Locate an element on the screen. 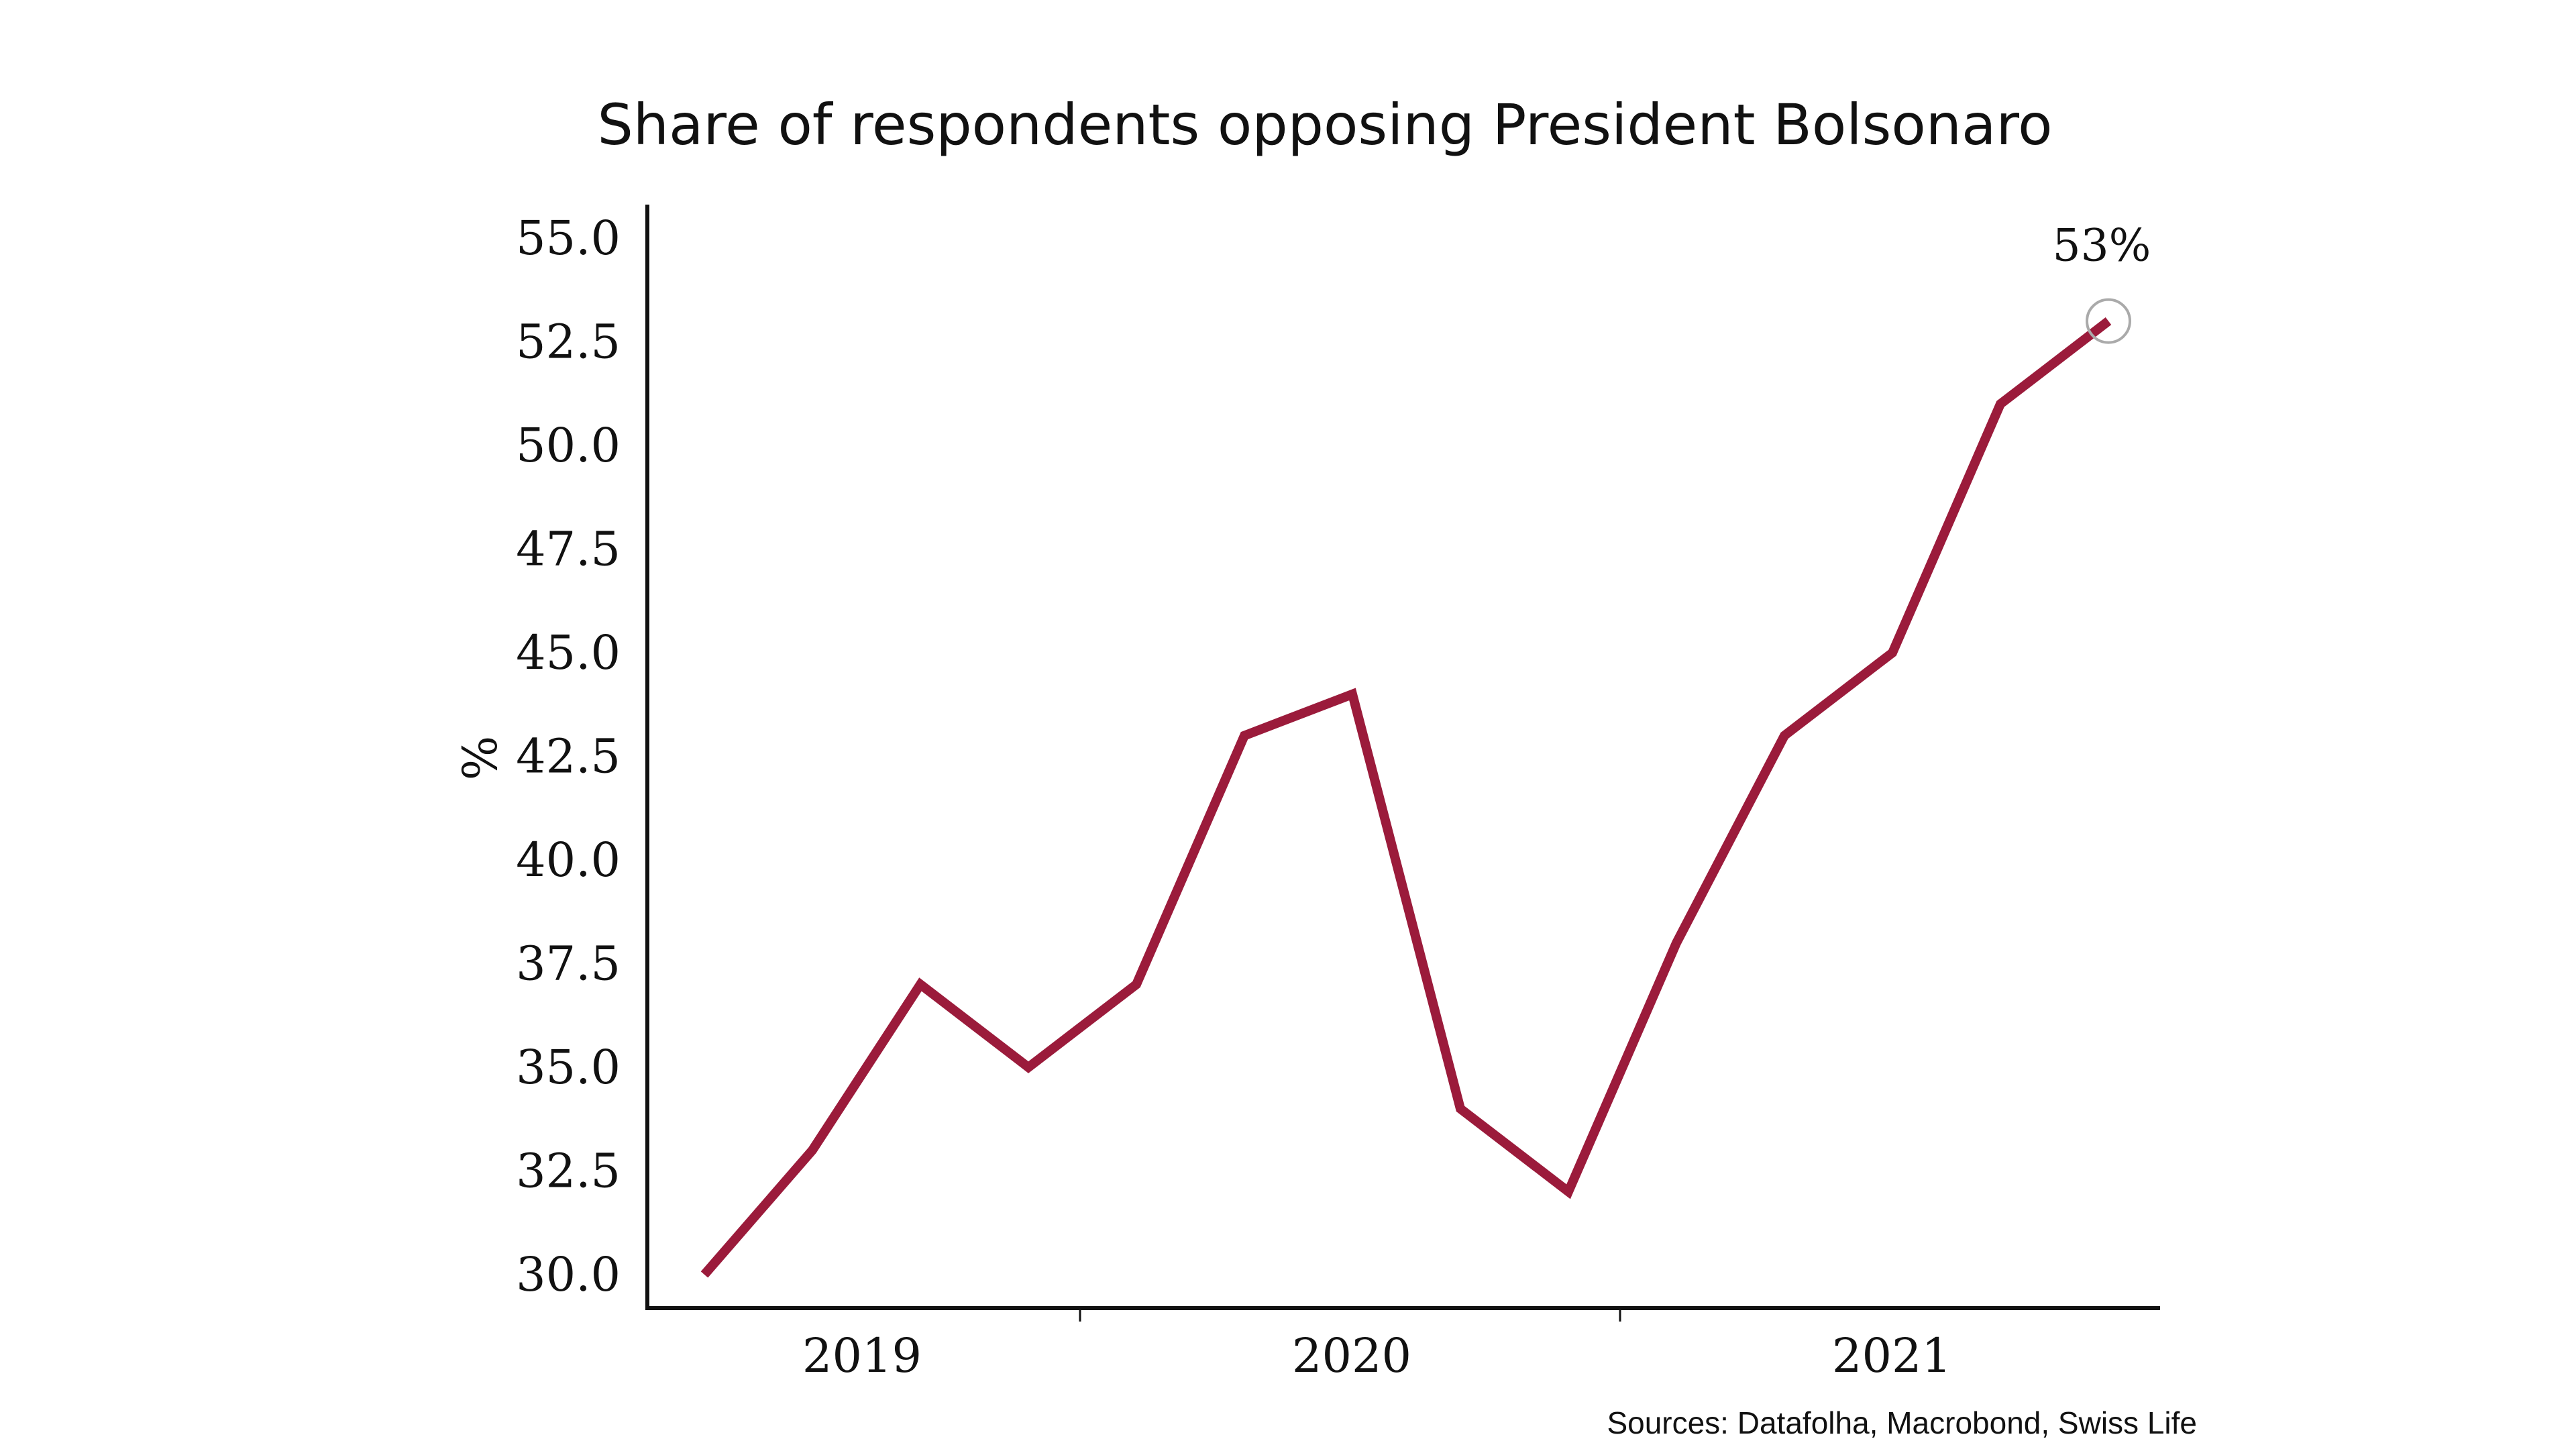 The image size is (2576, 1449). x-tick-label: 2020 is located at coordinates (1351, 1355).